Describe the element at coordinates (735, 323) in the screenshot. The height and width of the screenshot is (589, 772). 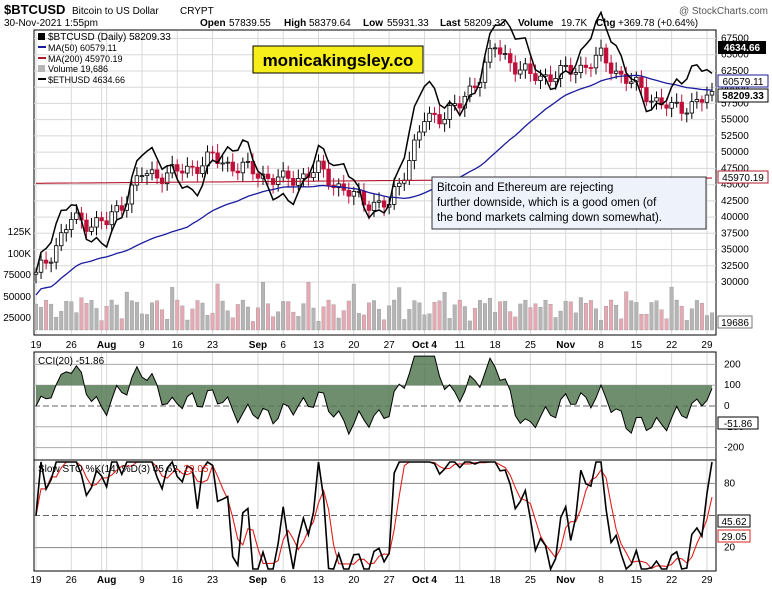
I see `vol-tag: 19686` at that location.